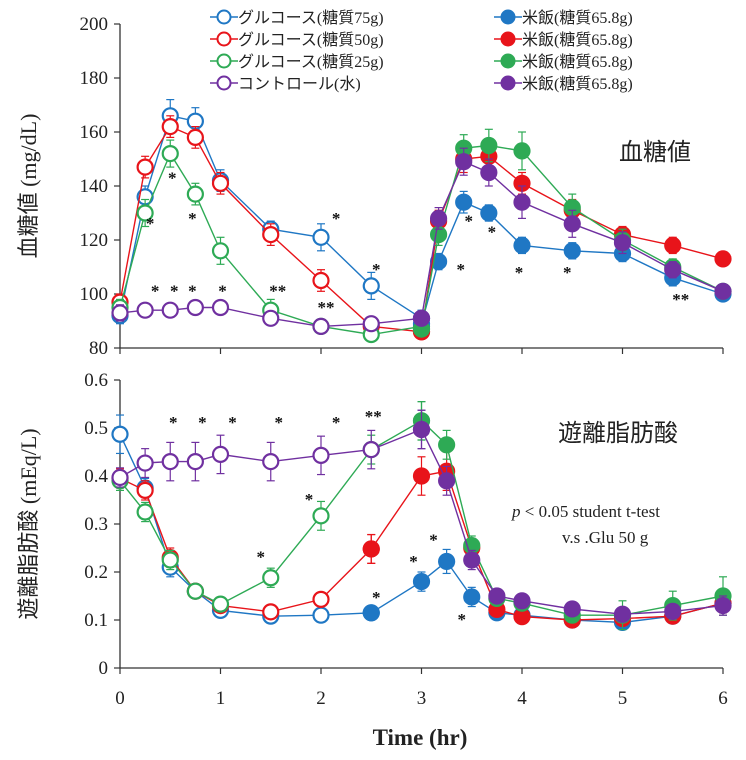  What do you see at coordinates (623, 698) in the screenshot?
I see `x-tick-label: 5` at bounding box center [623, 698].